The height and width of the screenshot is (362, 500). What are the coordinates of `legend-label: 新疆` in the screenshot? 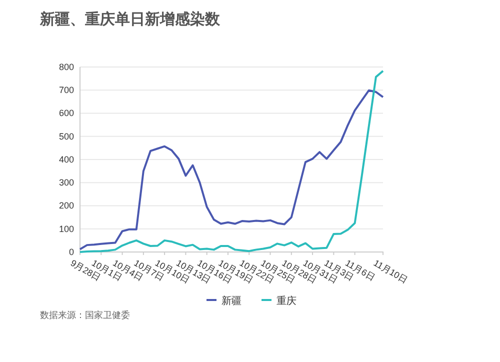 It's located at (232, 301).